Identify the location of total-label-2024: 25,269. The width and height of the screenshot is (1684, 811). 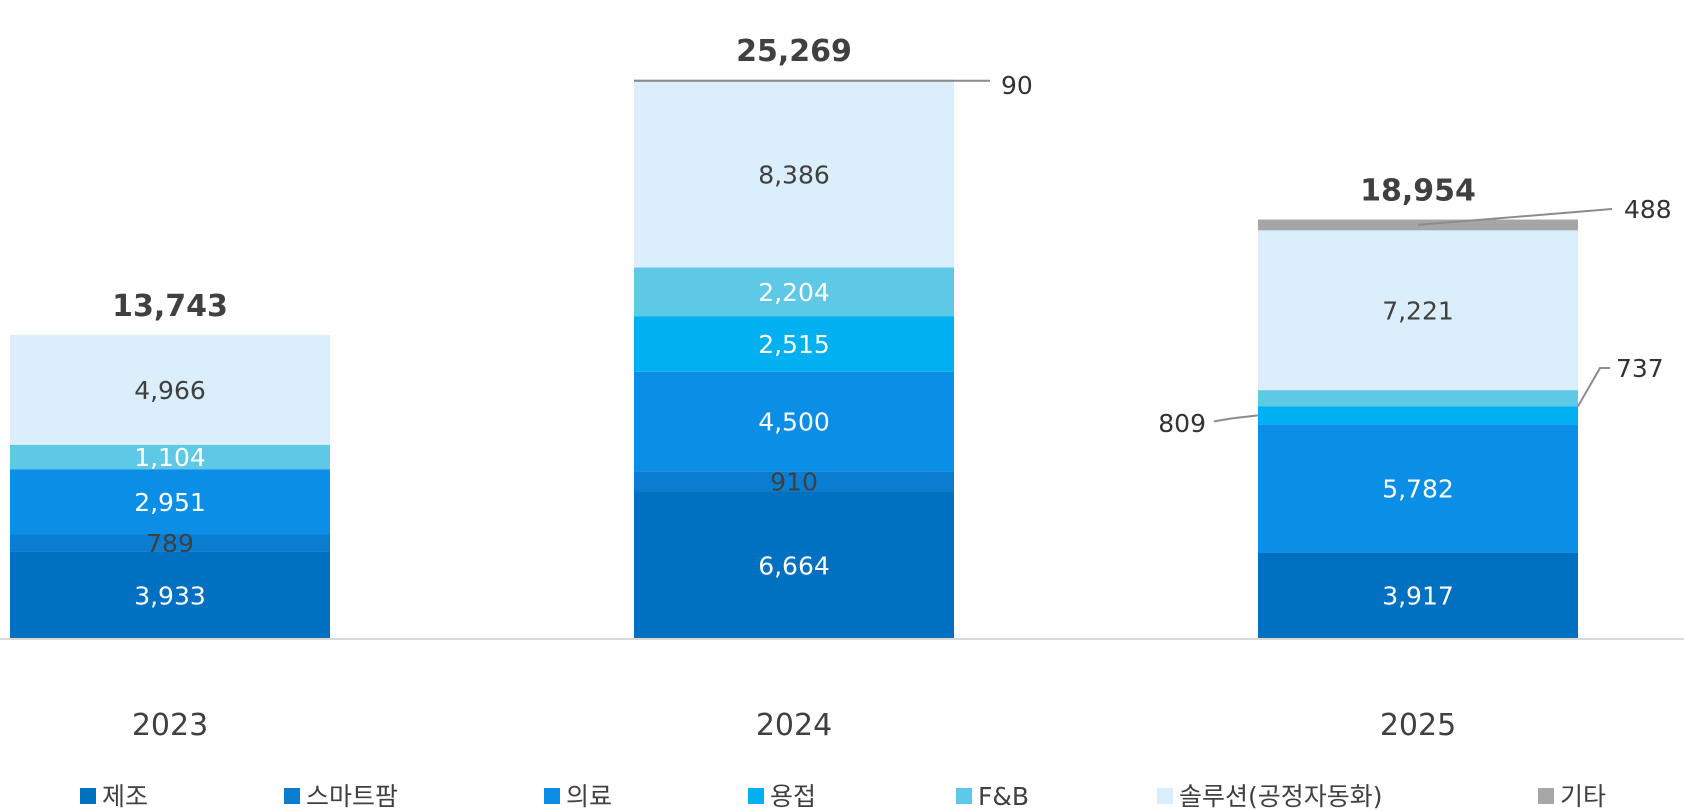
(794, 51).